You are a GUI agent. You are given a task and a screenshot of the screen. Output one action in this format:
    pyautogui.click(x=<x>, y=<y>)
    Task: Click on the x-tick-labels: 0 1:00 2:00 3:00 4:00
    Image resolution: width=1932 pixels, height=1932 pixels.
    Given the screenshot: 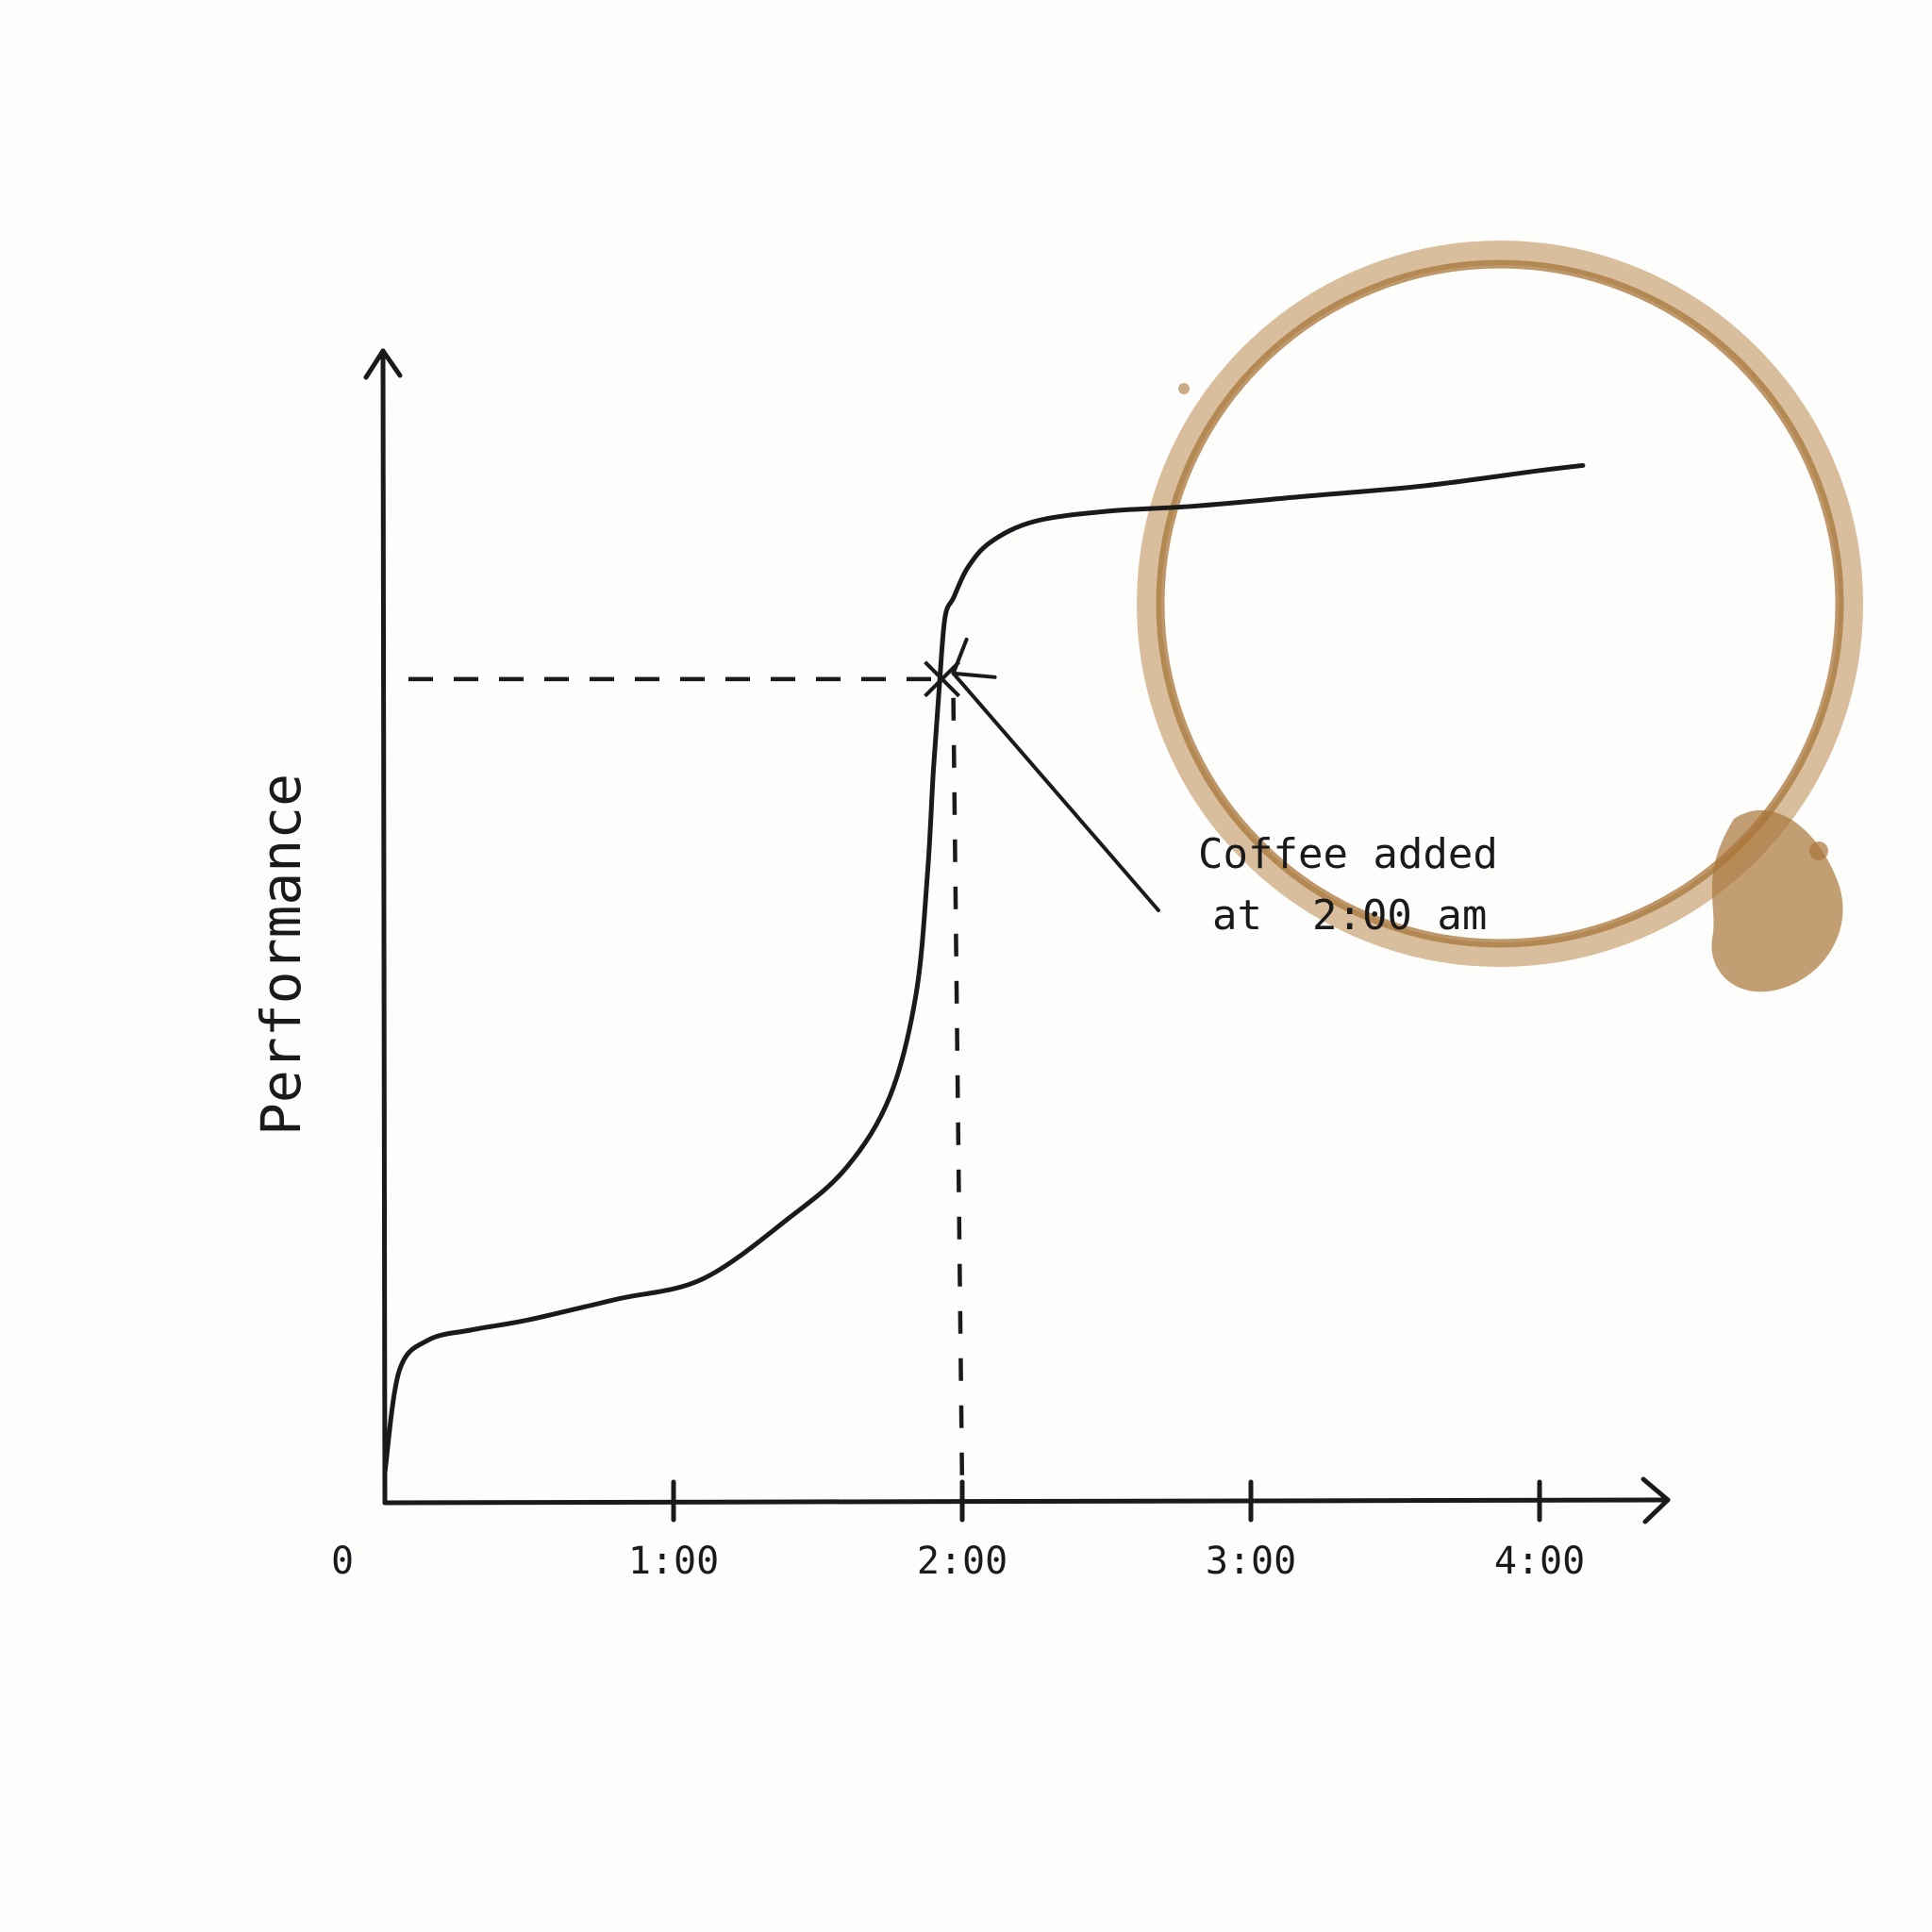 What is the action you would take?
    pyautogui.click(x=958, y=1562)
    